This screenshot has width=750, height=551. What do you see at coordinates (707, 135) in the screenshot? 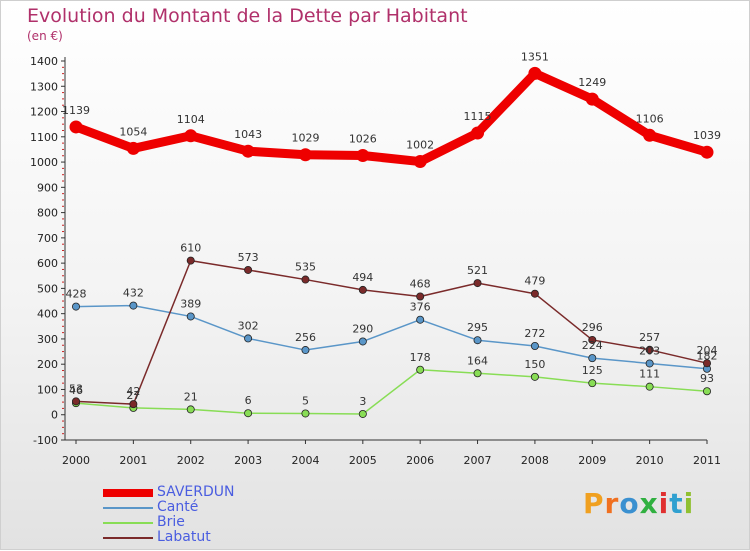
I see `data-label: 1039` at bounding box center [707, 135].